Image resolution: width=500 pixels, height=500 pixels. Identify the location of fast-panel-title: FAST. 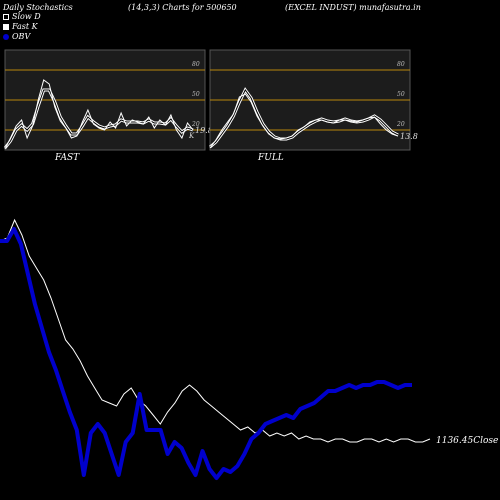
(67, 158).